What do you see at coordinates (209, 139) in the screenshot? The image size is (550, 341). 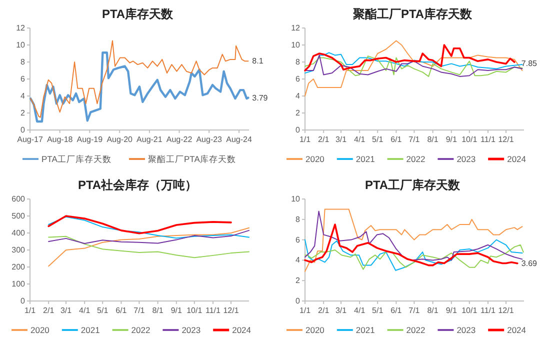 I see `x-tick-label: Aug-23` at bounding box center [209, 139].